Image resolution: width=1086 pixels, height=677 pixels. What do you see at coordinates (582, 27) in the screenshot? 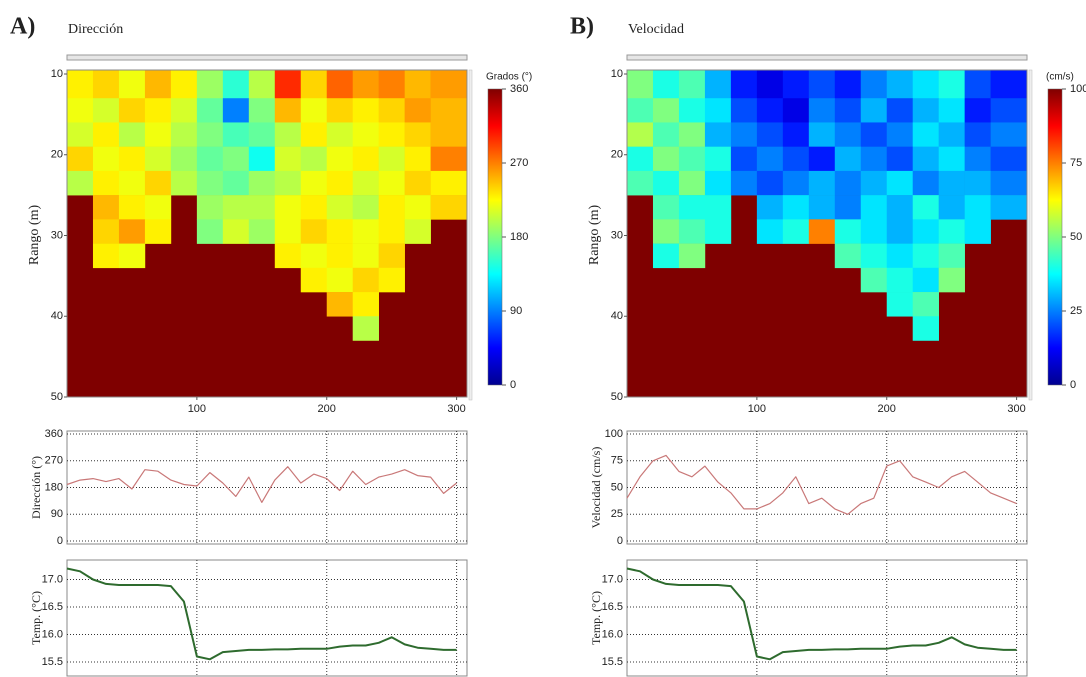
I see `panel-label: B)` at bounding box center [582, 27].